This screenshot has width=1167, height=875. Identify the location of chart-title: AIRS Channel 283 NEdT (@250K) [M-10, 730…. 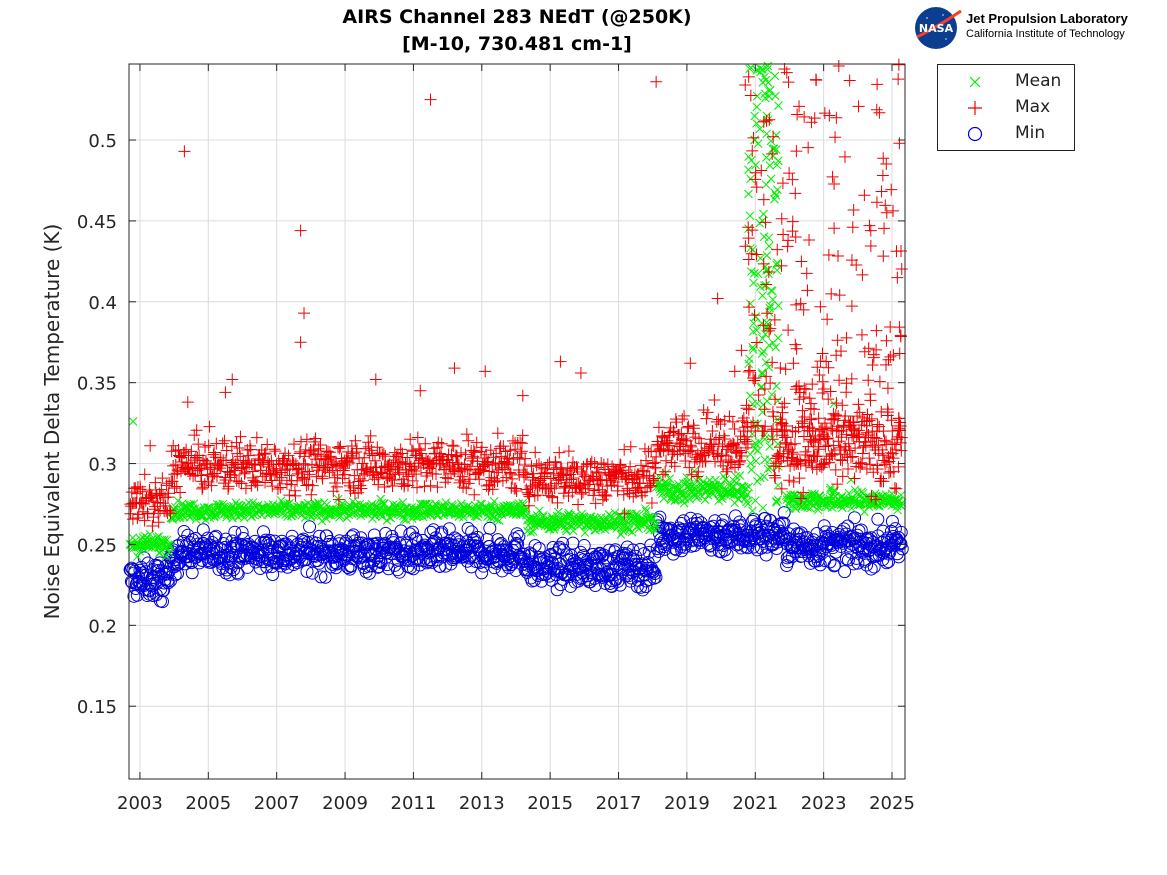
(517, 31).